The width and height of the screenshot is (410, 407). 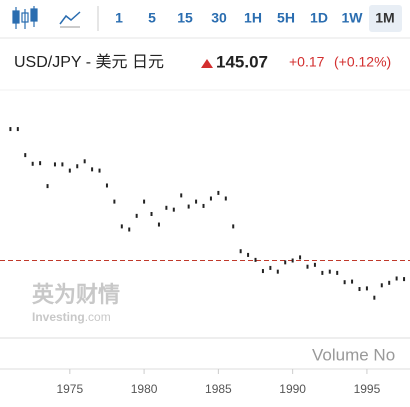 I want to click on x-tick-label: 1980, so click(x=144, y=389).